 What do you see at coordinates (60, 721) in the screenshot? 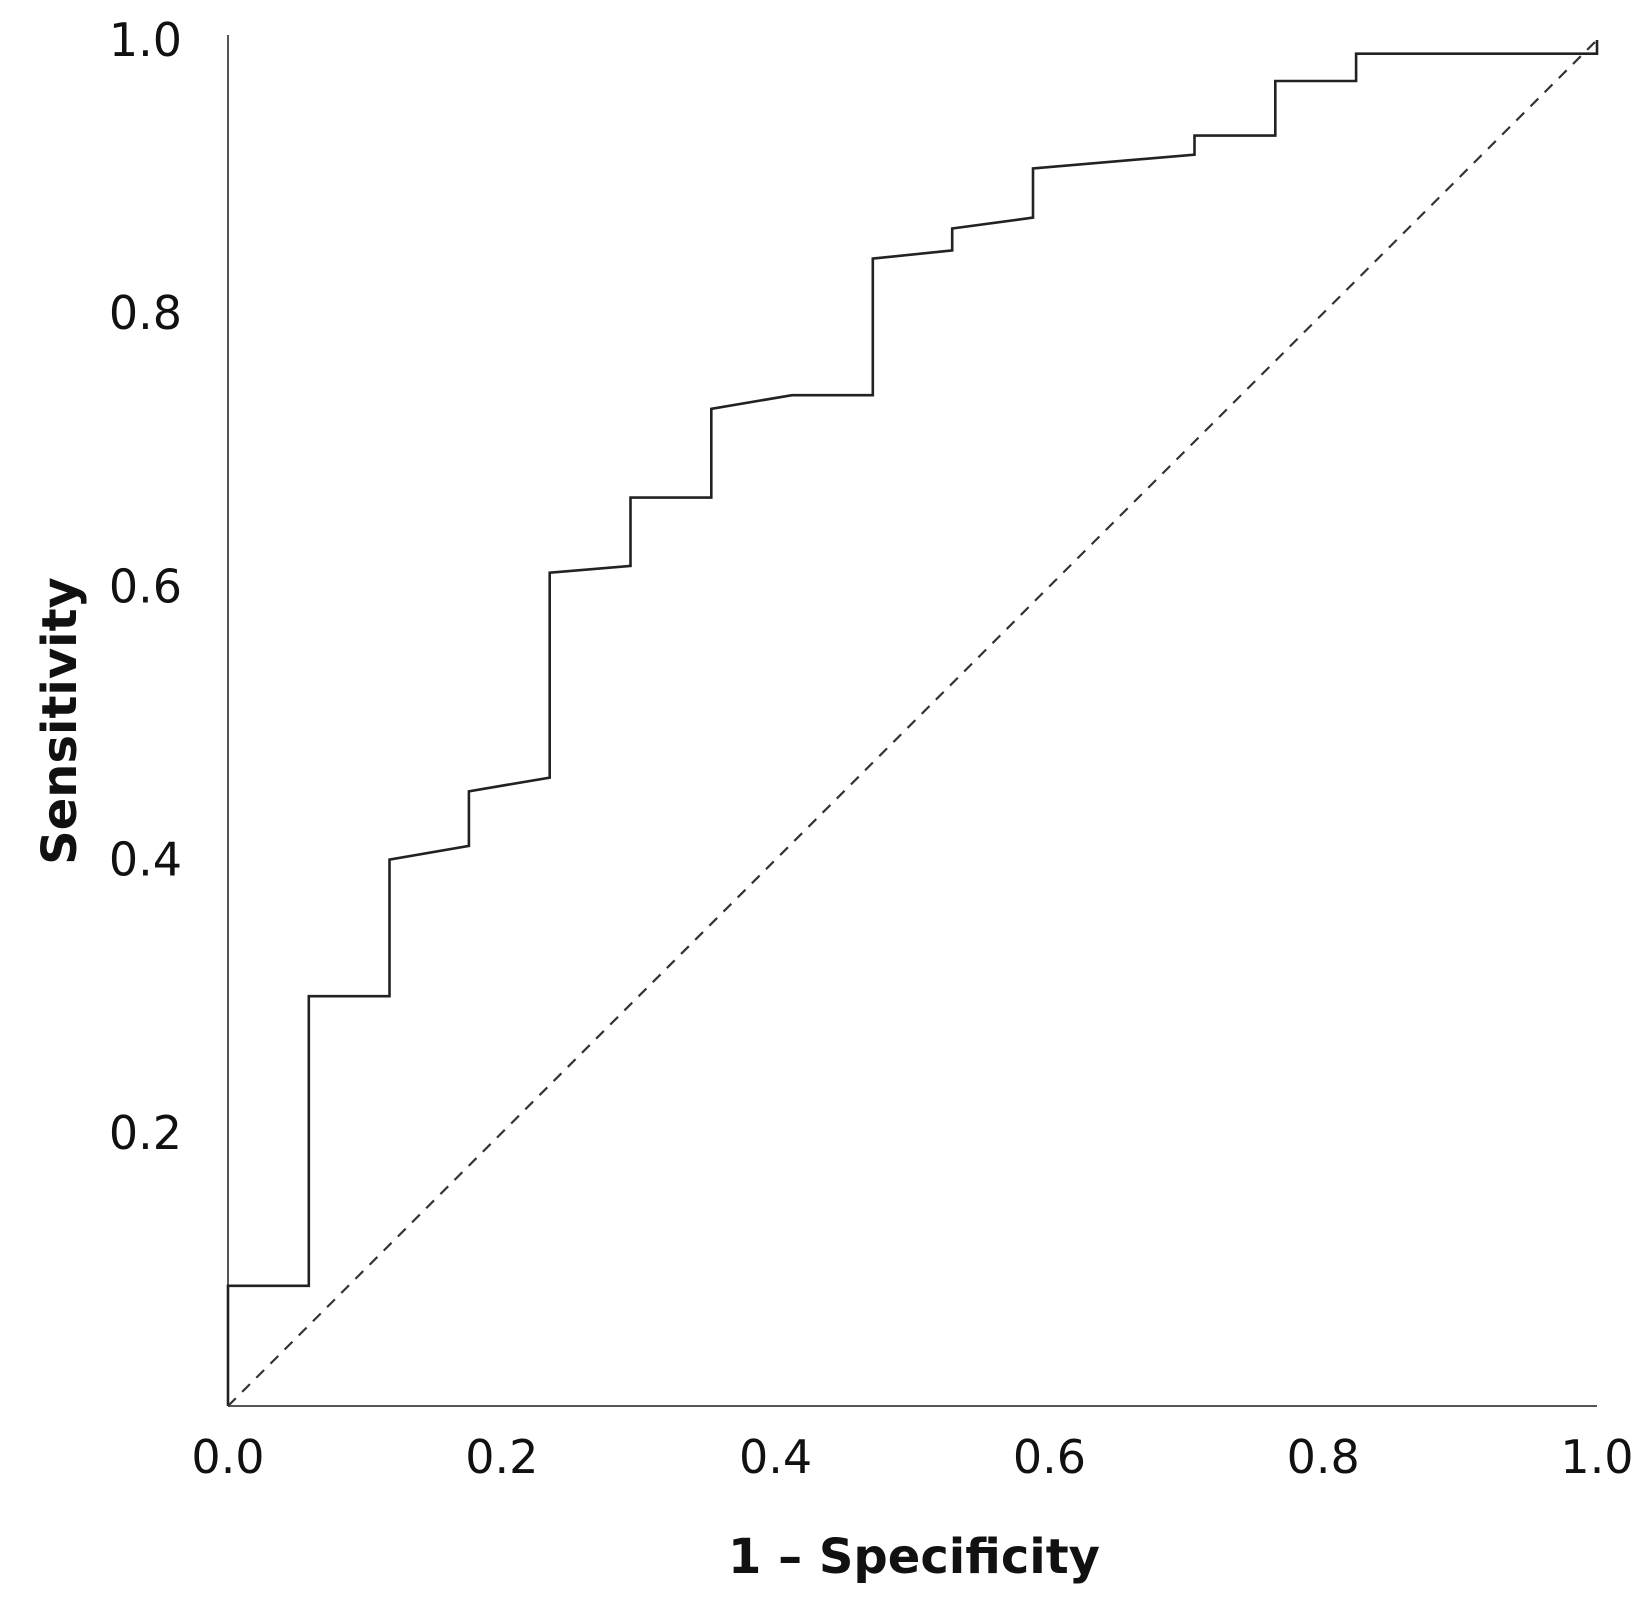
I see `y-axis-title: Sensitivity` at bounding box center [60, 721].